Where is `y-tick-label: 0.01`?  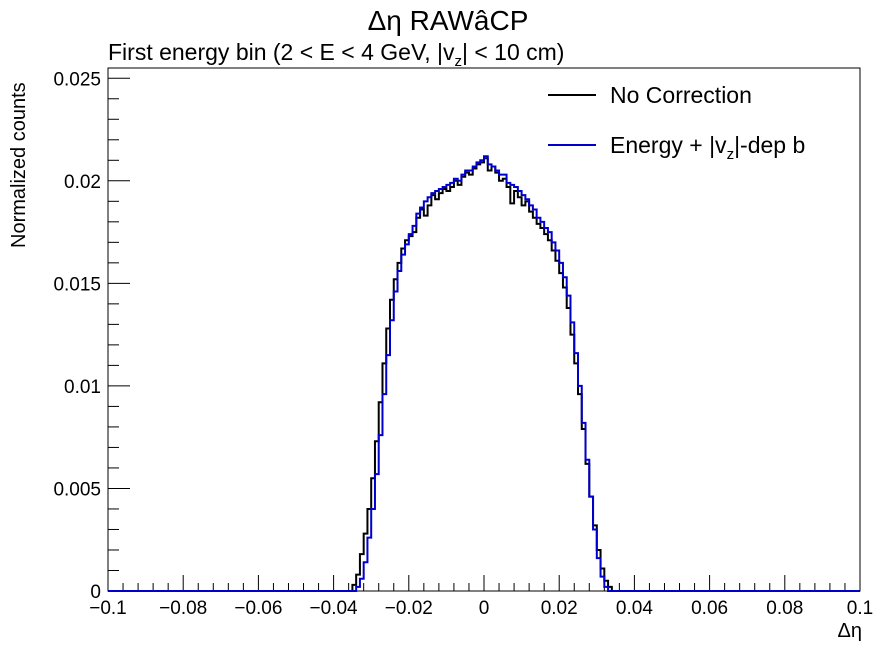 y-tick-label: 0.01 is located at coordinates (82, 387).